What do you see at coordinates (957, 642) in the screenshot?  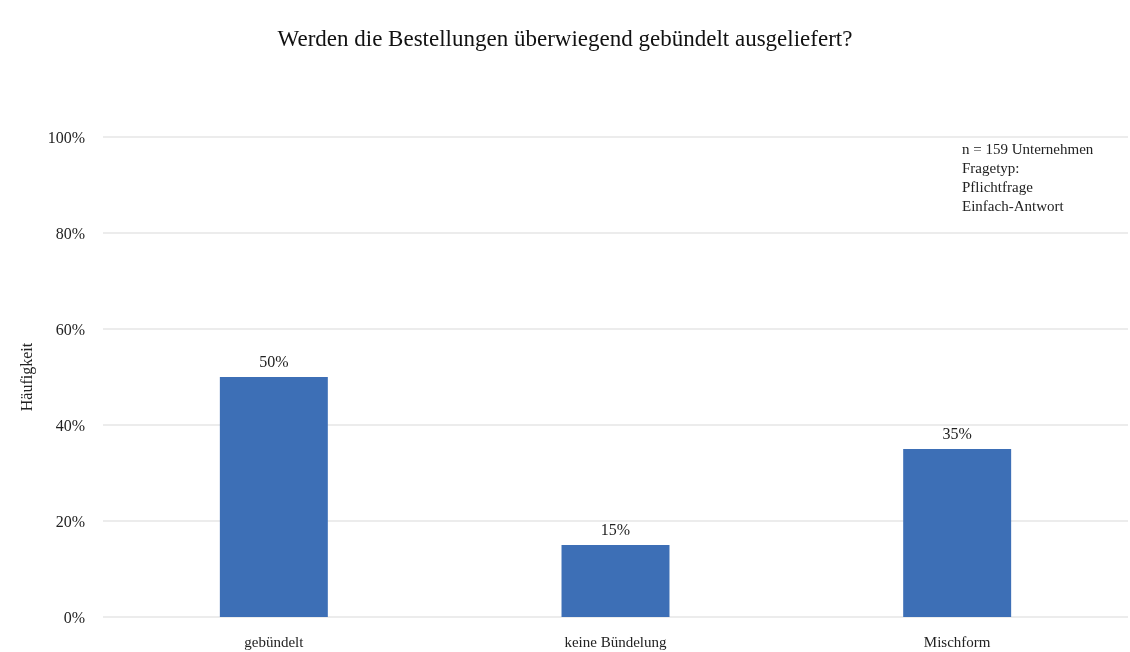 I see `x-tick-label: Mischform` at bounding box center [957, 642].